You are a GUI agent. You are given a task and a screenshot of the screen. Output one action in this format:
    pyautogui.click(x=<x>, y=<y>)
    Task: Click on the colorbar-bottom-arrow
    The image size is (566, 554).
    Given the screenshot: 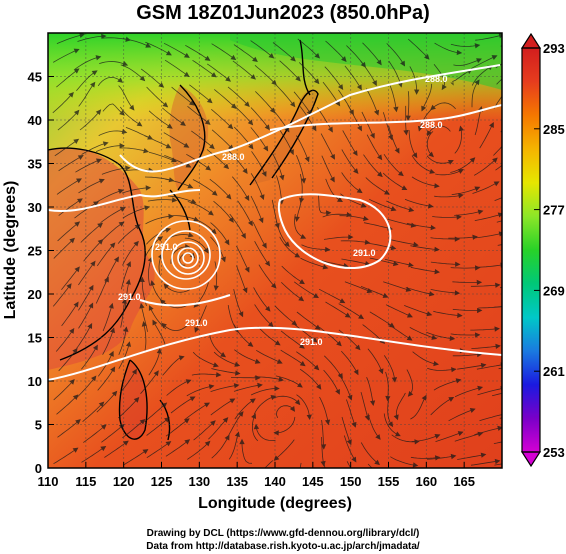 What is the action you would take?
    pyautogui.click(x=531, y=459)
    